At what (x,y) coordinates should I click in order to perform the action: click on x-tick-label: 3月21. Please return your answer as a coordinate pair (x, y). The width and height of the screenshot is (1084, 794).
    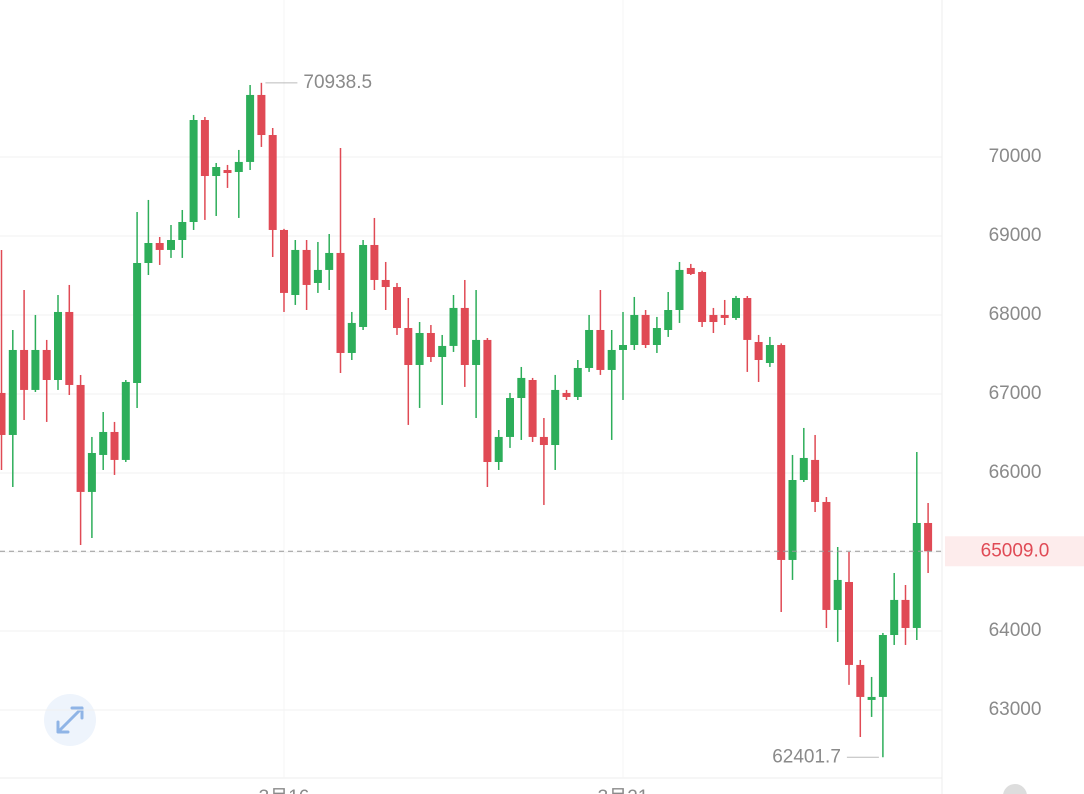
    Looking at the image, I should click on (623, 790).